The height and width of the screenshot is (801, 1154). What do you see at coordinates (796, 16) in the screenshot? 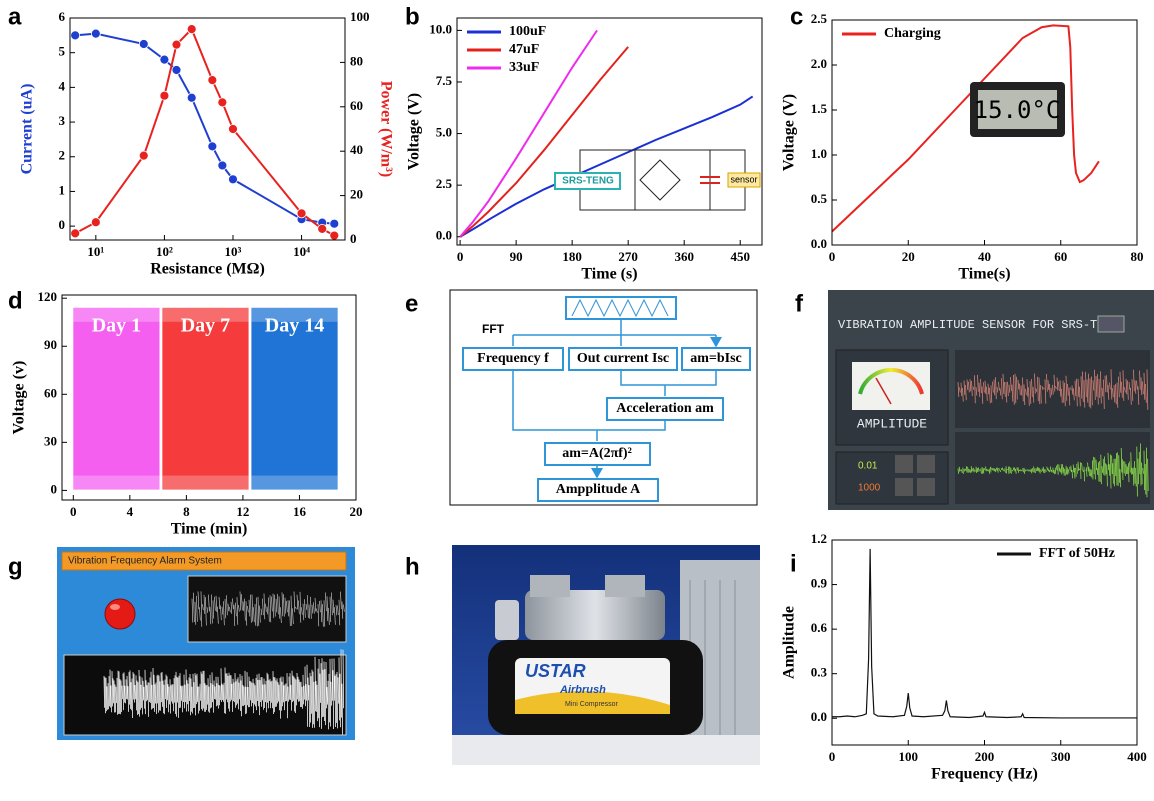
I see `panel-label: c` at bounding box center [796, 16].